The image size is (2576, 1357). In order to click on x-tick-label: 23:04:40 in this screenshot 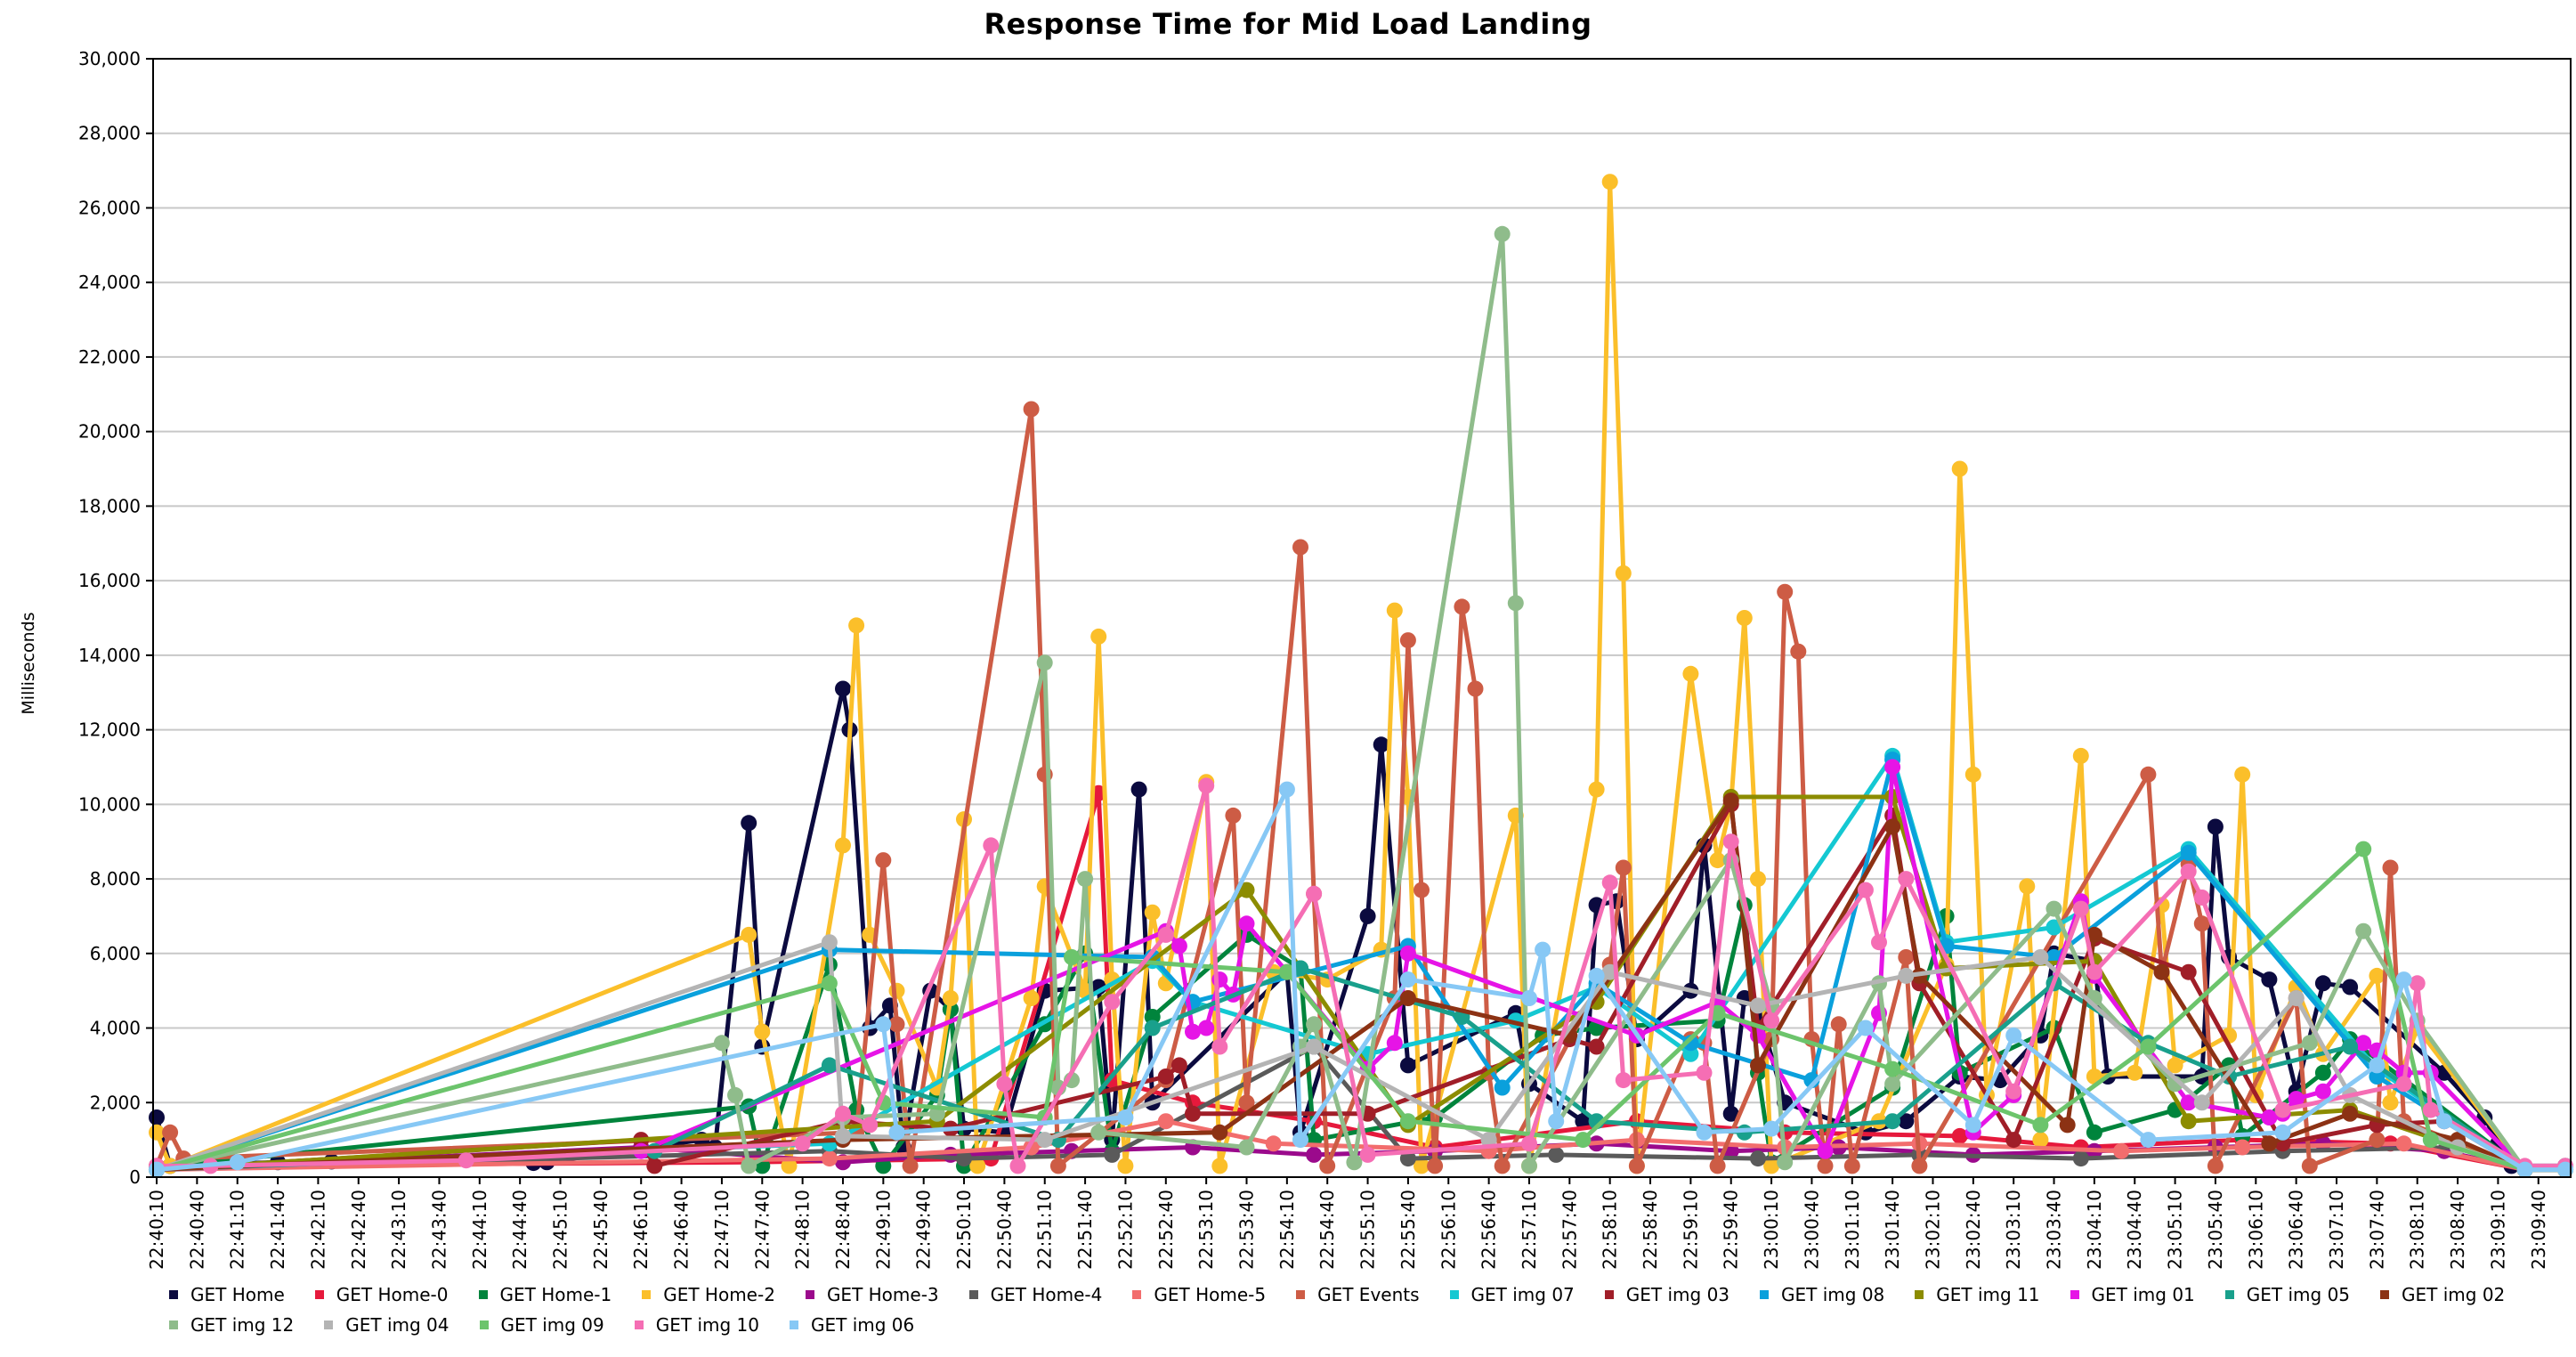, I will do `click(2135, 1230)`.